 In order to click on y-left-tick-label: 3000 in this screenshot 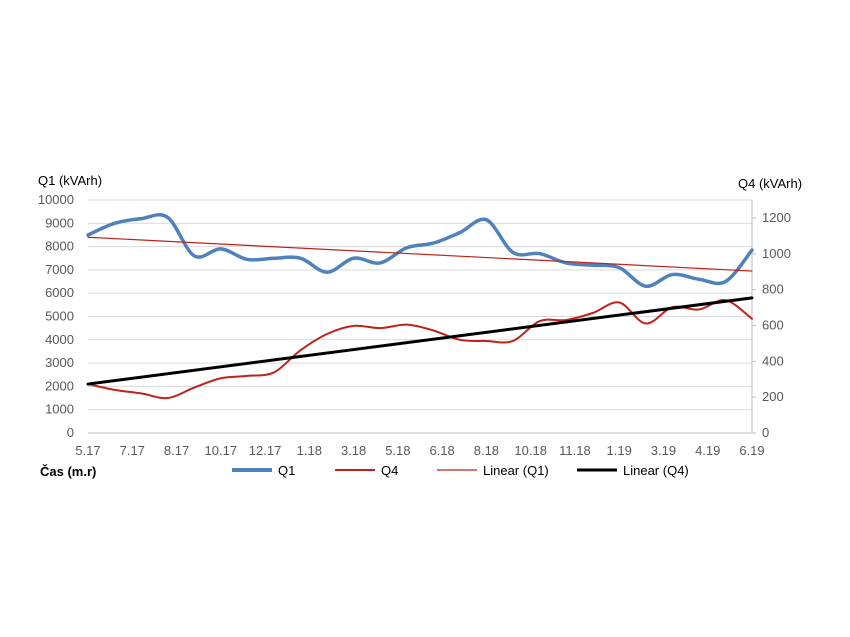, I will do `click(59, 362)`.